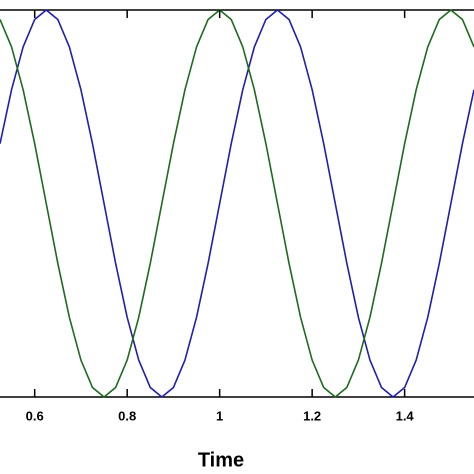  I want to click on x-tick-label: 0.6, so click(35, 415).